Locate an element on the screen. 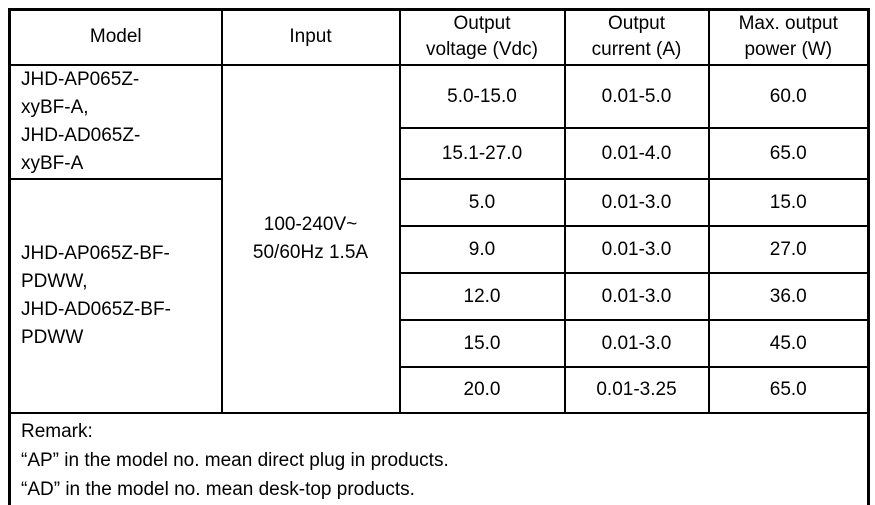  model-cell-group-2: JHD-AP065Z-BF- PDWW, JHD-AD065Z-BF- PDWW is located at coordinates (115, 295).